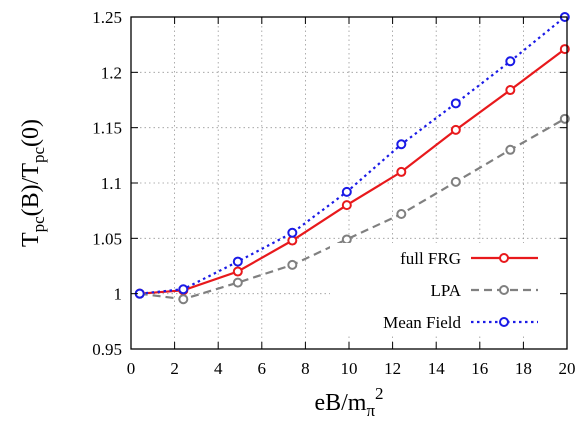 The width and height of the screenshot is (580, 421). Describe the element at coordinates (422, 322) in the screenshot. I see `legend-label: Mean Field` at that location.